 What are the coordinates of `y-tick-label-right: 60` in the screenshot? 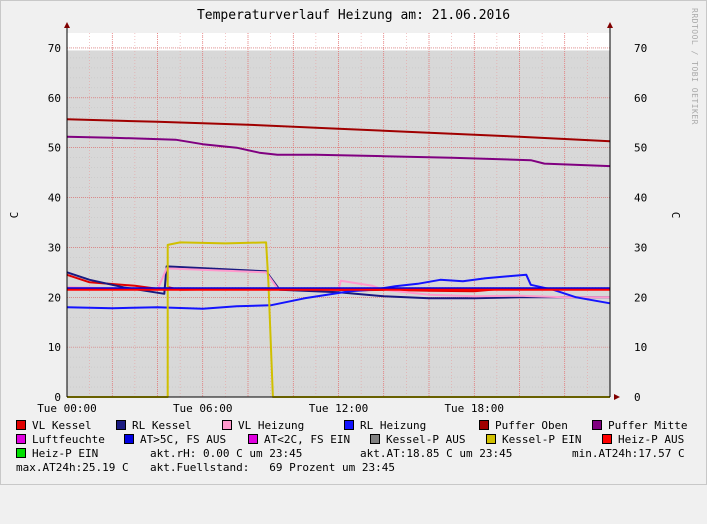 It's located at (640, 98).